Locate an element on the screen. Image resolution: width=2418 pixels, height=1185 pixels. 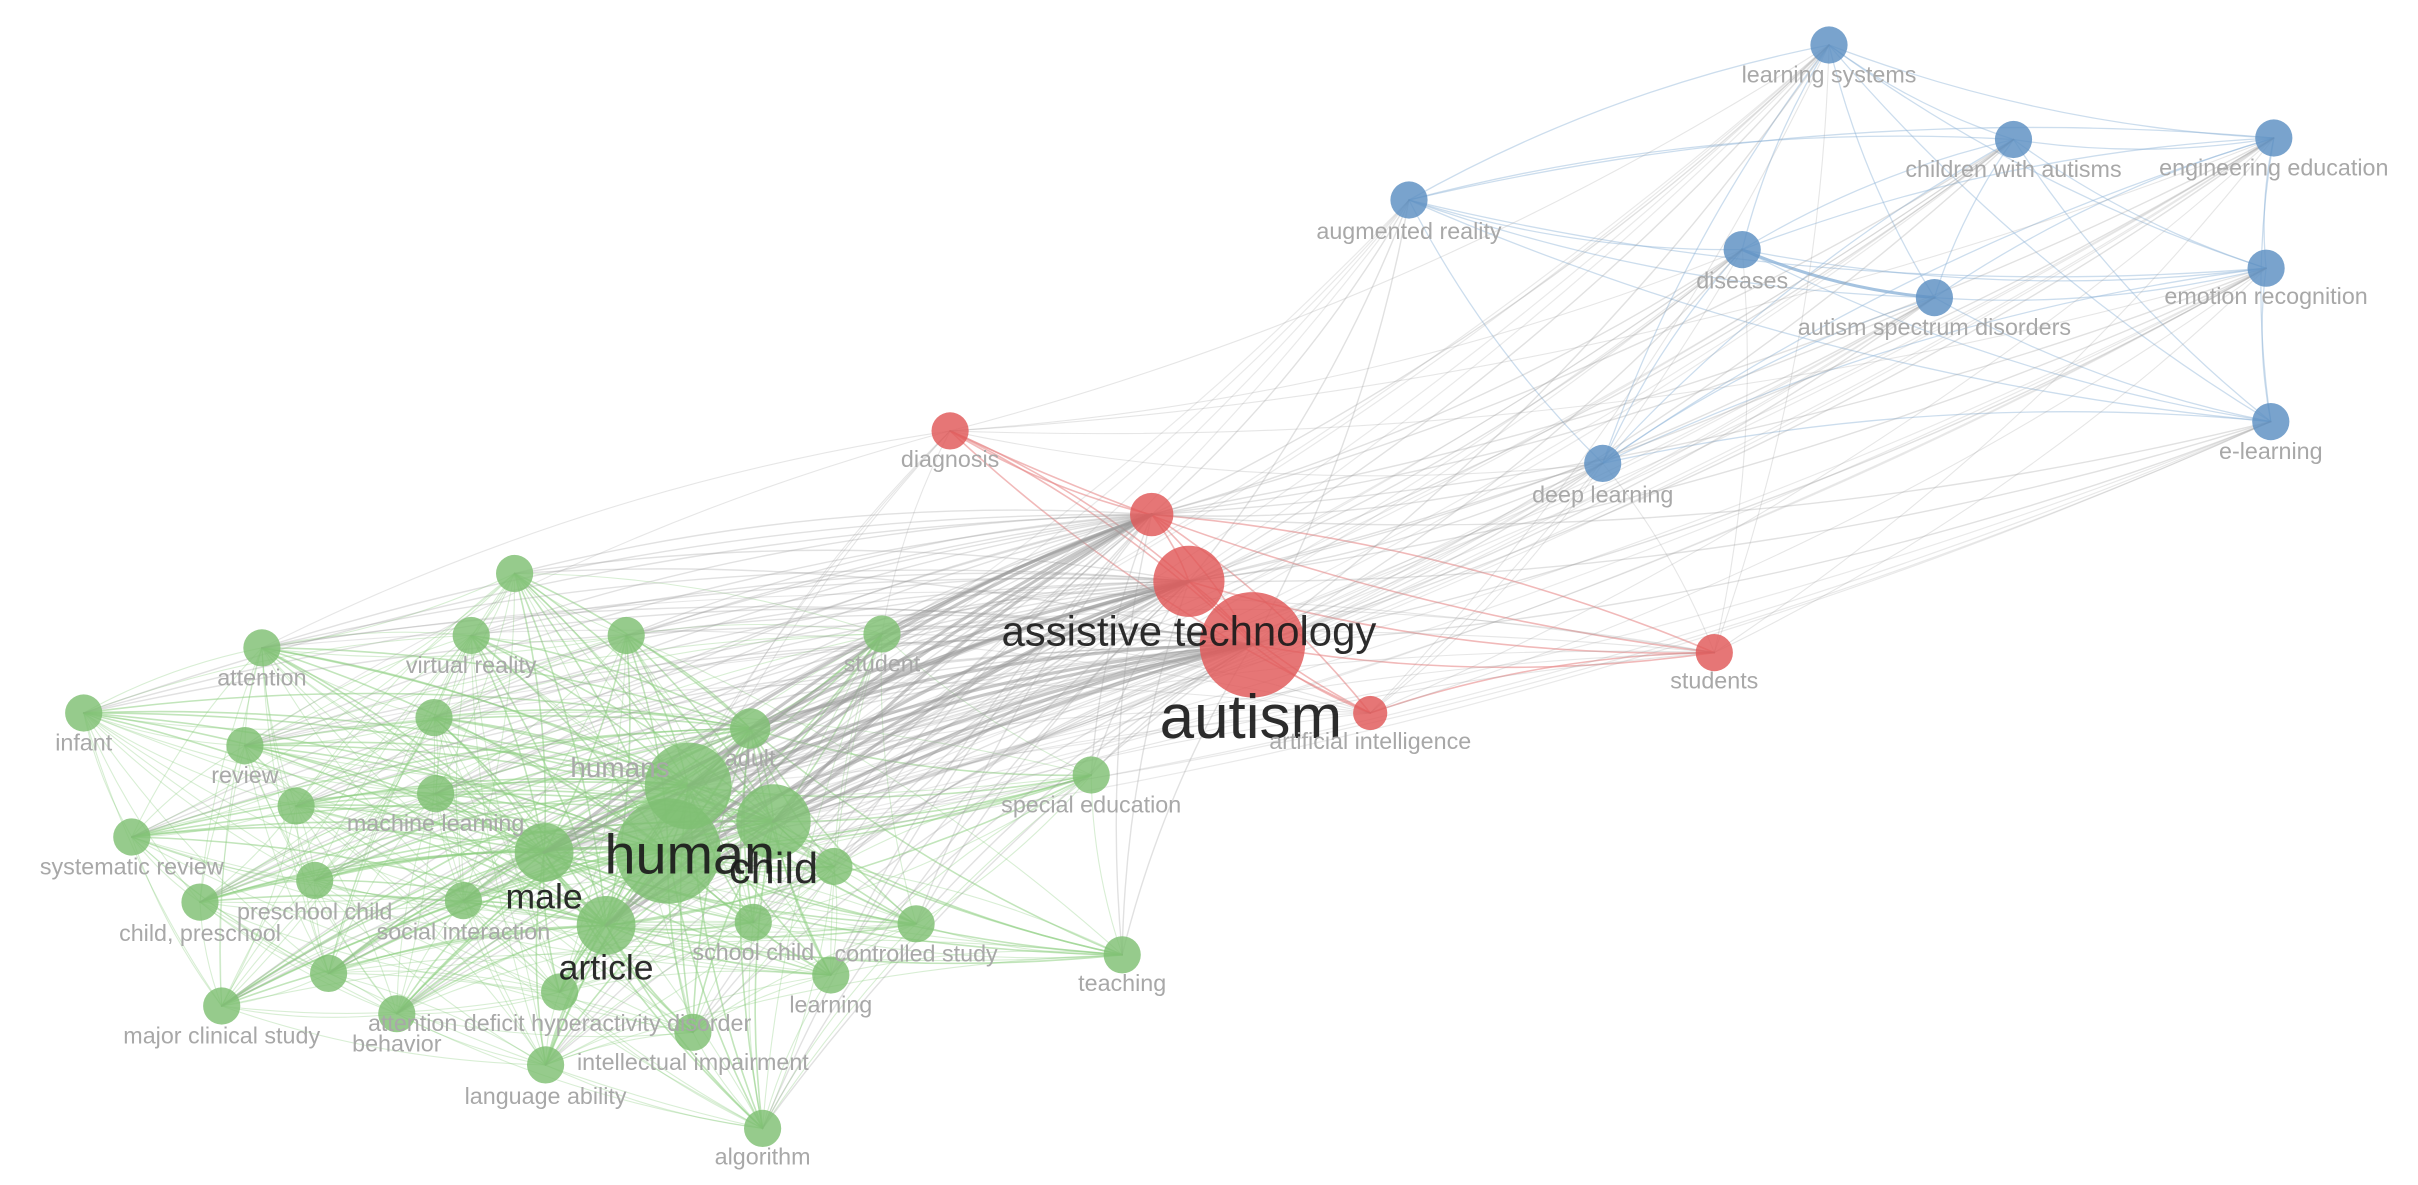
augmented-reality-node is located at coordinates (1409, 200).